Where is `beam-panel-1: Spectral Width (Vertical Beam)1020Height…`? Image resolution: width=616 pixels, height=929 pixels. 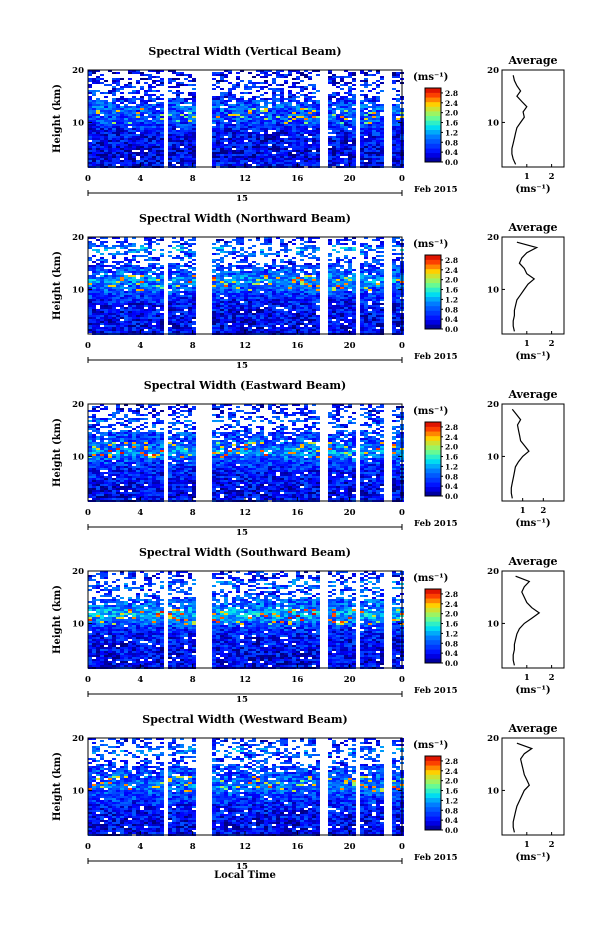 beam-panel-1: Spectral Width (Vertical Beam)1020Height… is located at coordinates (308, 124).